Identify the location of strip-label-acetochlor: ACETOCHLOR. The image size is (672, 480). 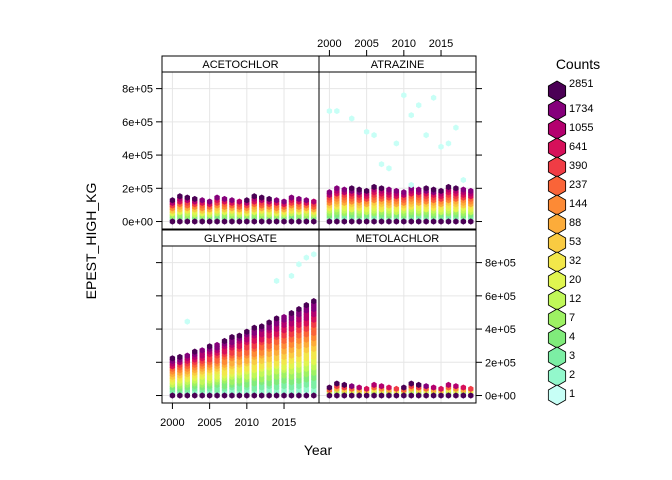
(240, 65).